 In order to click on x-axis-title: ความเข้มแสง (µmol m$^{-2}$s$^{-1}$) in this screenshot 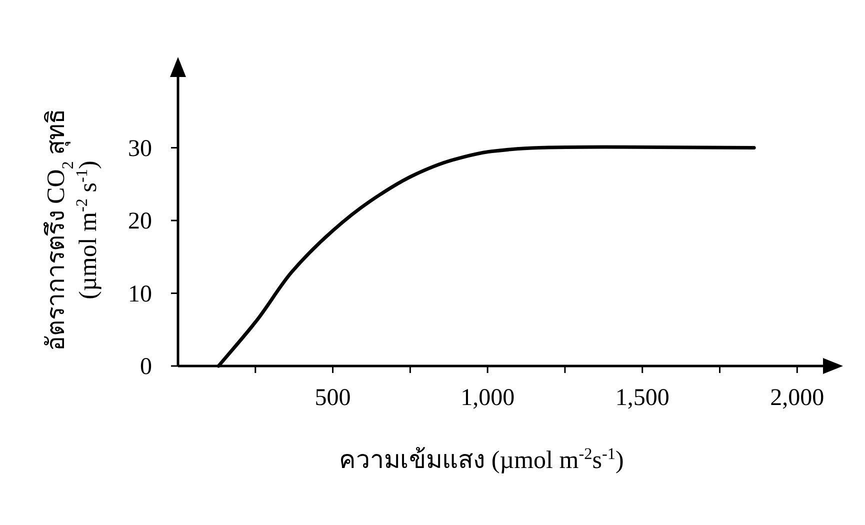, I will do `click(481, 459)`.